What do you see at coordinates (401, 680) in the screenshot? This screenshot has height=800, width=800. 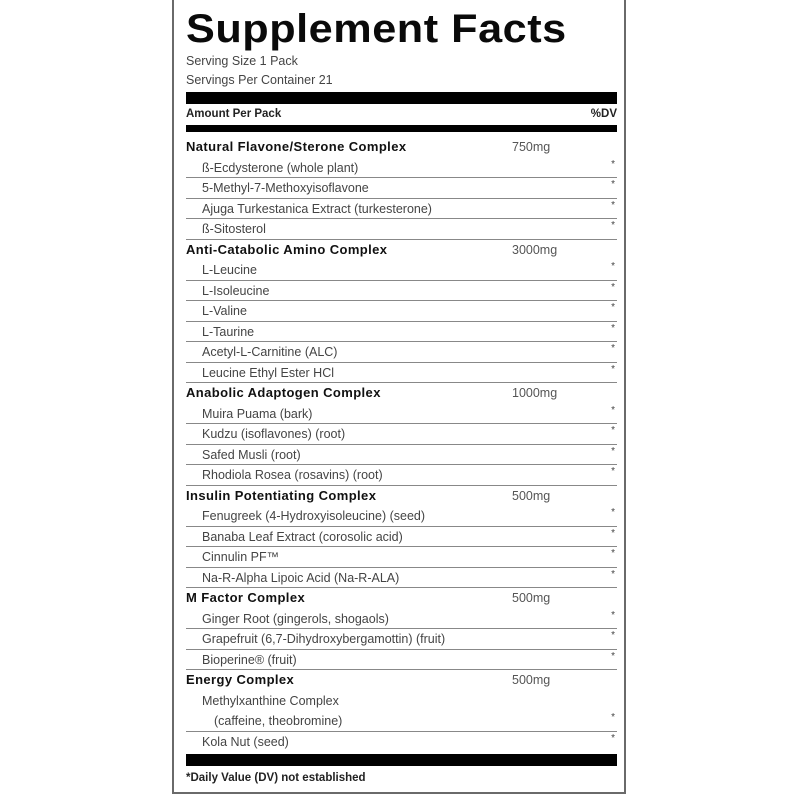 I see `group-heading: Energy Complex 500mg` at bounding box center [401, 680].